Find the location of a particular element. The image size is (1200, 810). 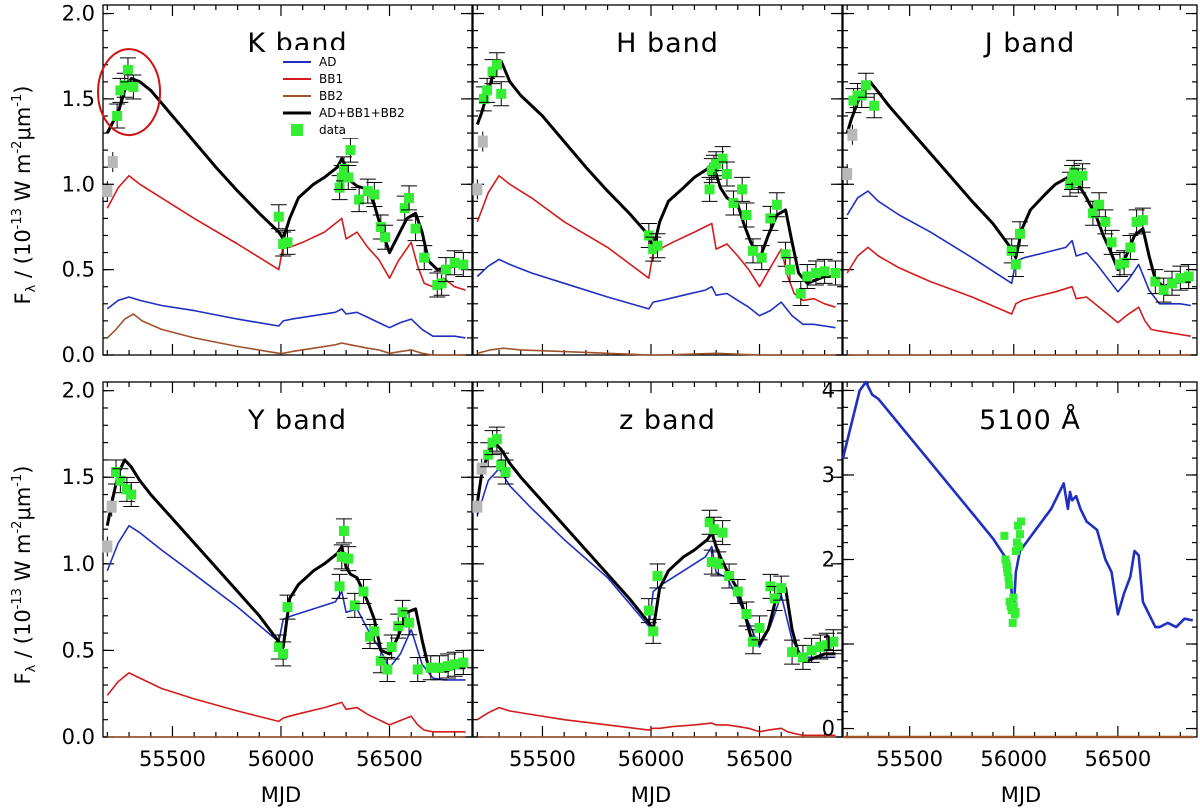

legend-label-ad-bb1-bb2: AD+BB1+BB2 is located at coordinates (362, 113).